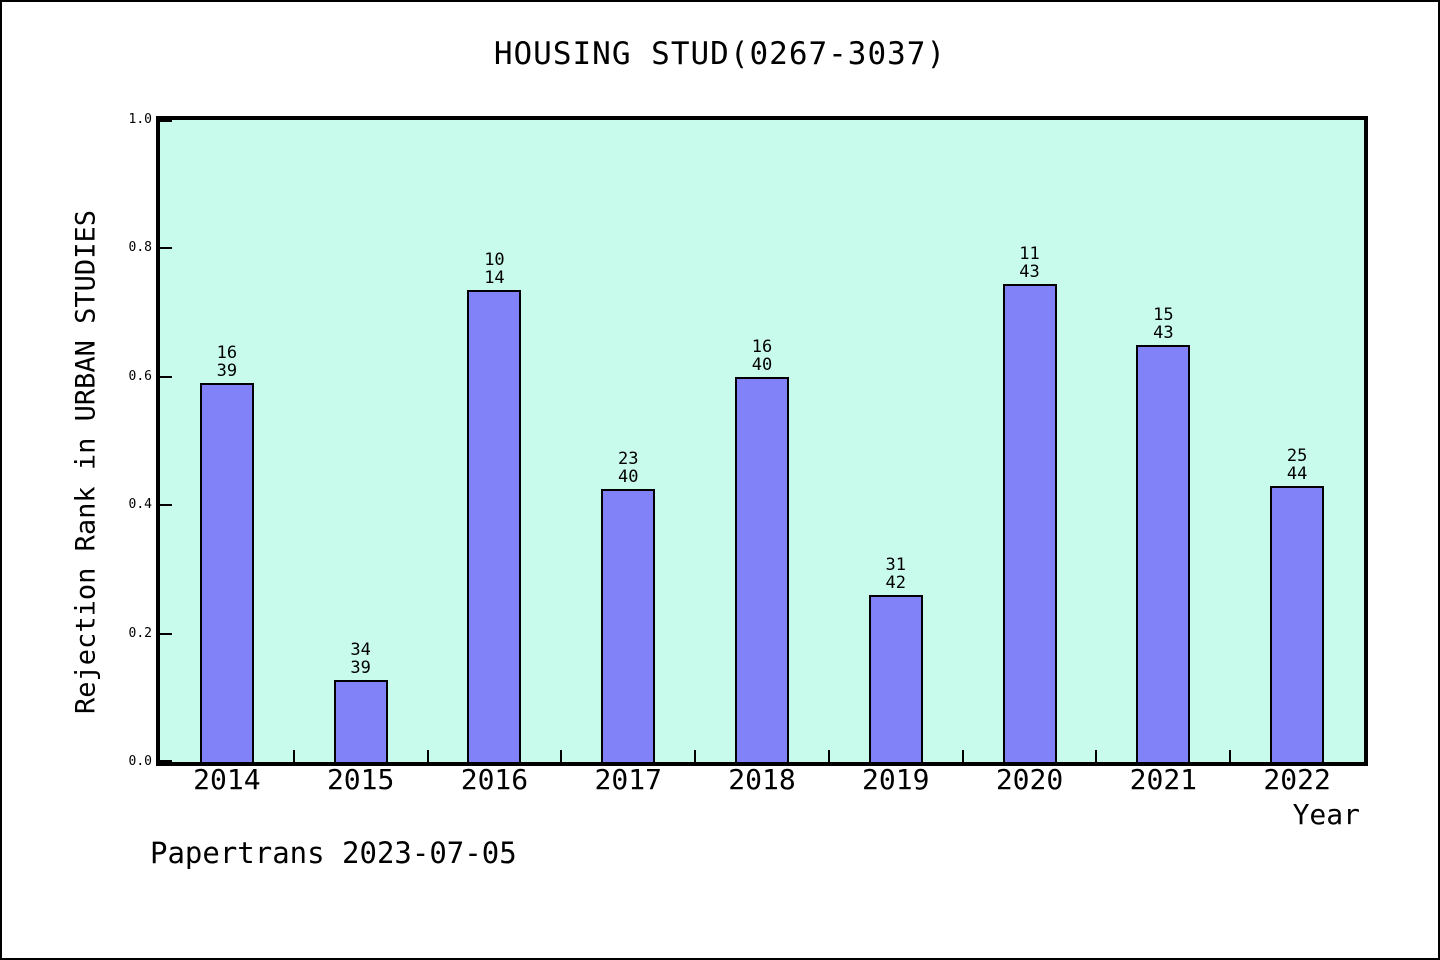  What do you see at coordinates (762, 569) in the screenshot?
I see `bar-2018` at bounding box center [762, 569].